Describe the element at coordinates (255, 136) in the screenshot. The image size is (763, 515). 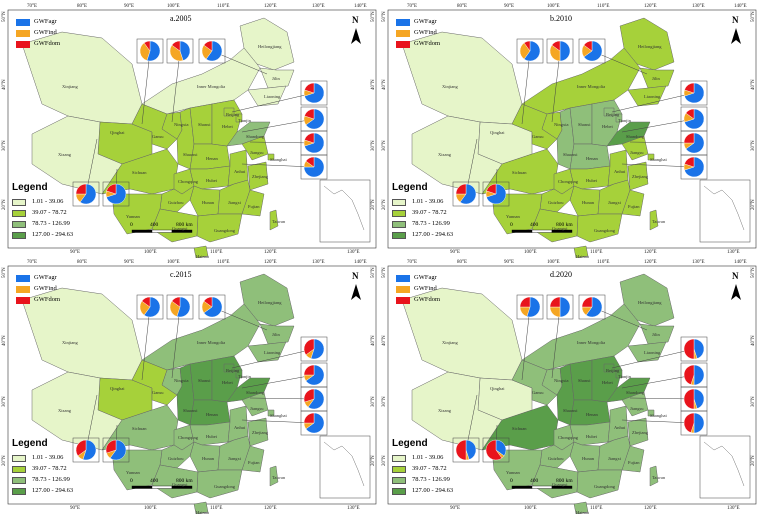
I see `province-label: Shandong` at that location.